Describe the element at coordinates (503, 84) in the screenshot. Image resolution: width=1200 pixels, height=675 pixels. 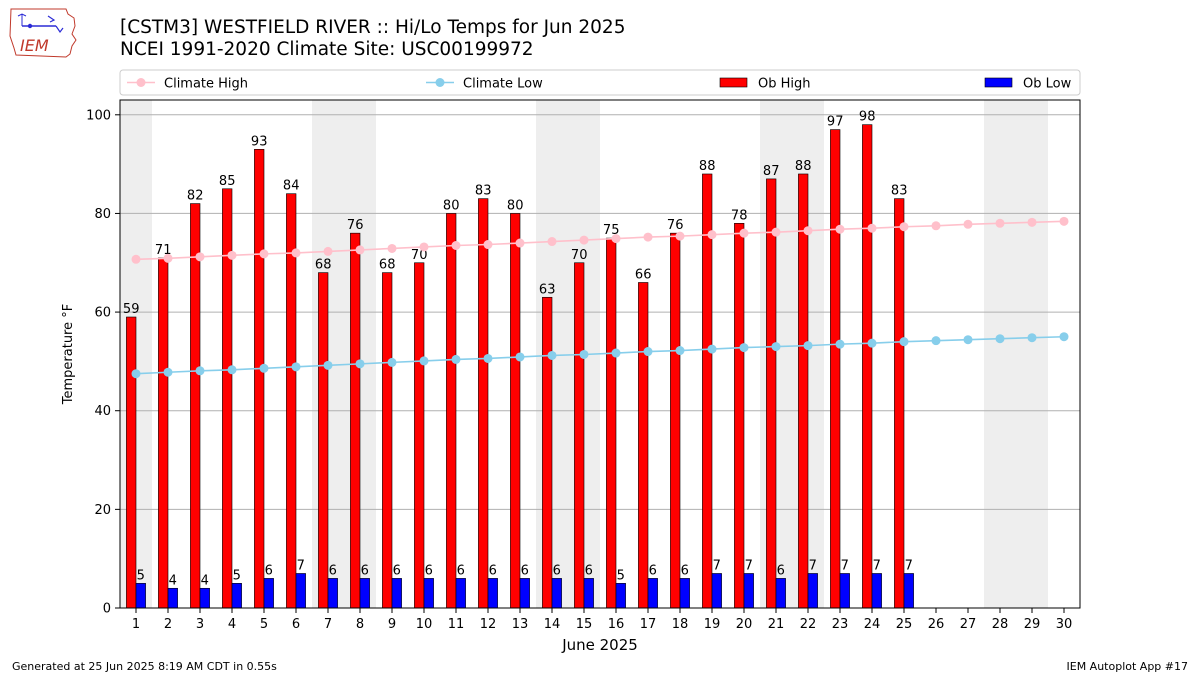
I see `legend-climate-low-label: Climate Low` at that location.